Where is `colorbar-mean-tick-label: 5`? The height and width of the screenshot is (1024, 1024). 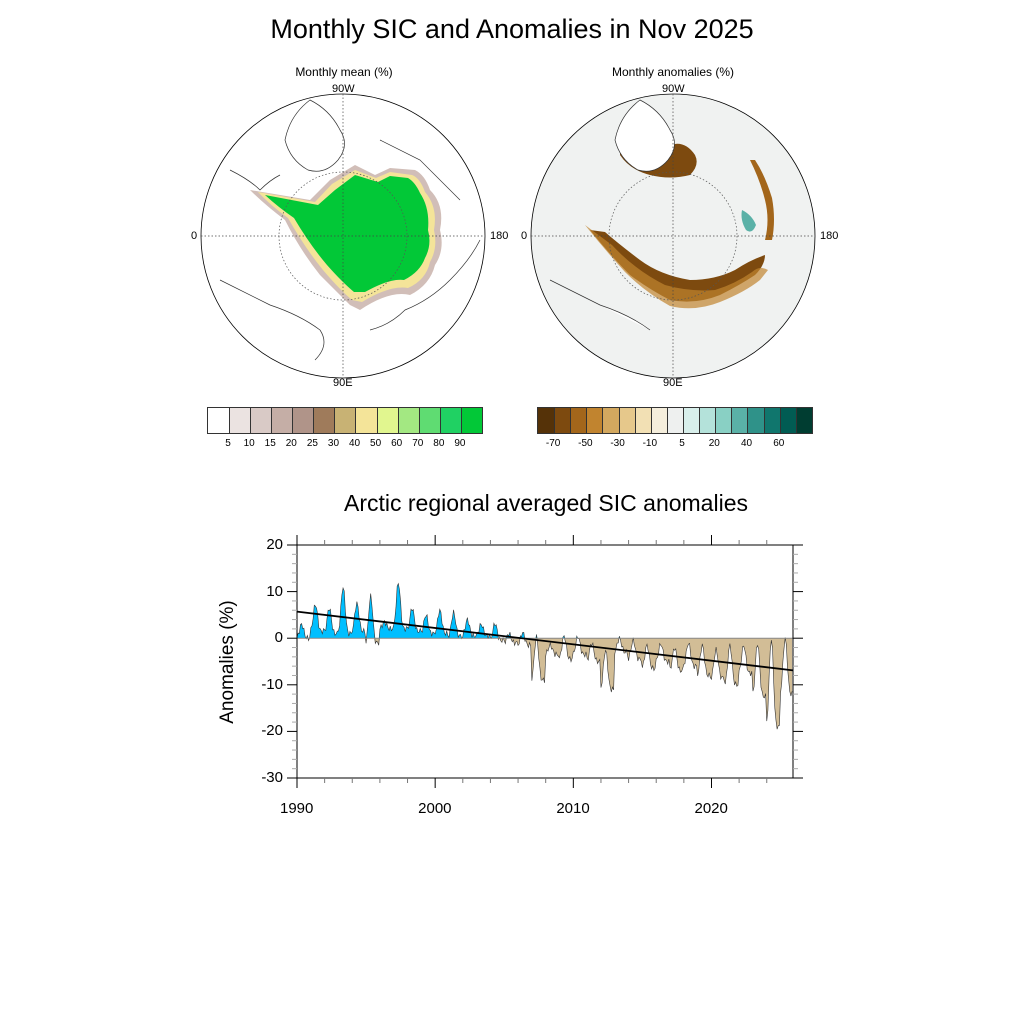 colorbar-mean-tick-label: 5 is located at coordinates (228, 443).